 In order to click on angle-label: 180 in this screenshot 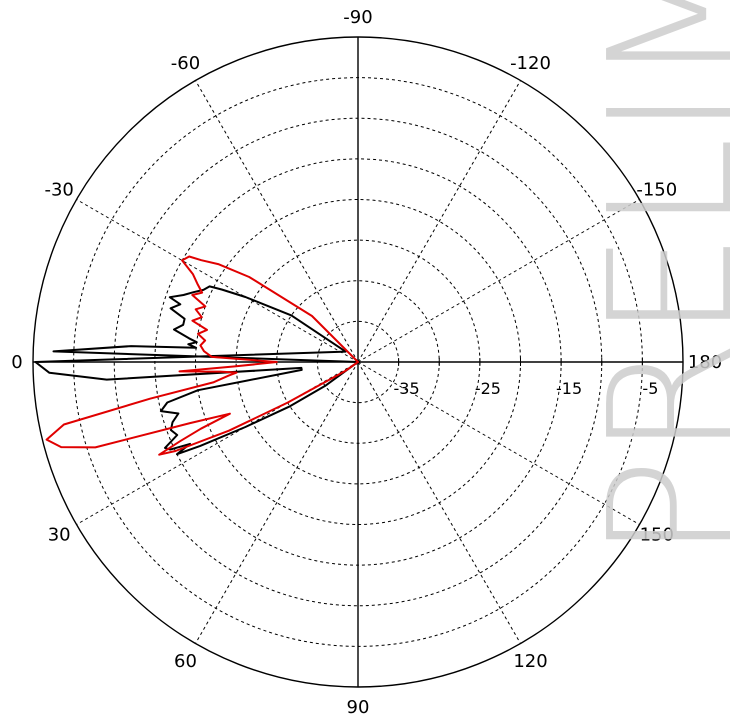, I will do `click(705, 362)`.